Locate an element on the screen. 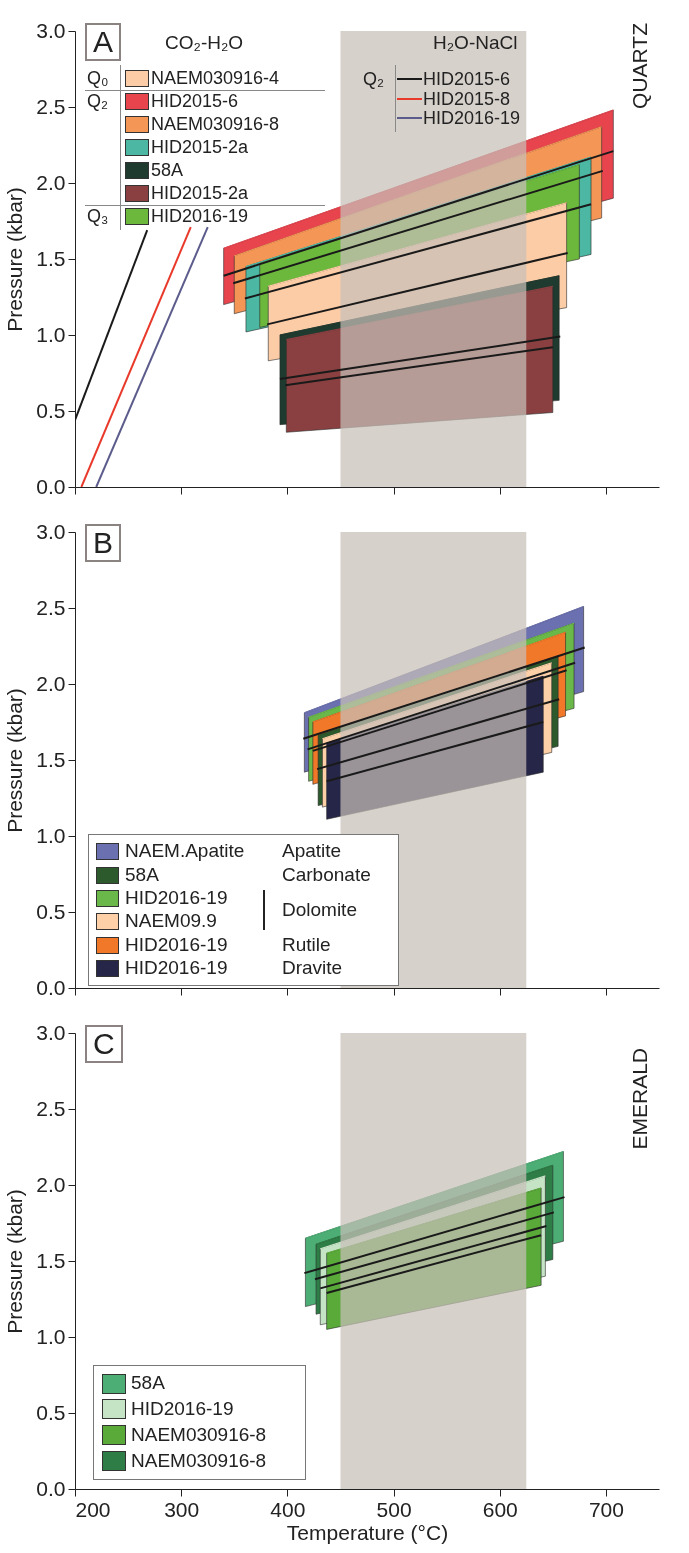 This screenshot has height=1553, width=689. chart-title: B is located at coordinates (103, 543).